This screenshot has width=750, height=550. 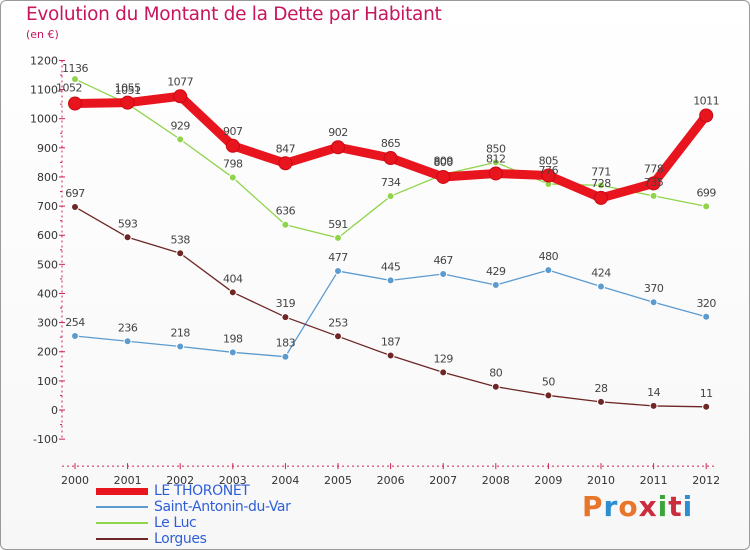 I want to click on data-label: 778, so click(x=654, y=168).